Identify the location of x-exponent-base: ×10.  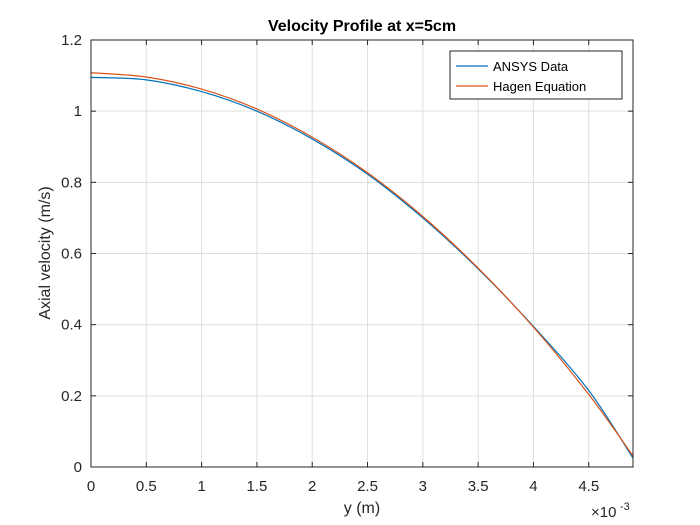
(603, 512).